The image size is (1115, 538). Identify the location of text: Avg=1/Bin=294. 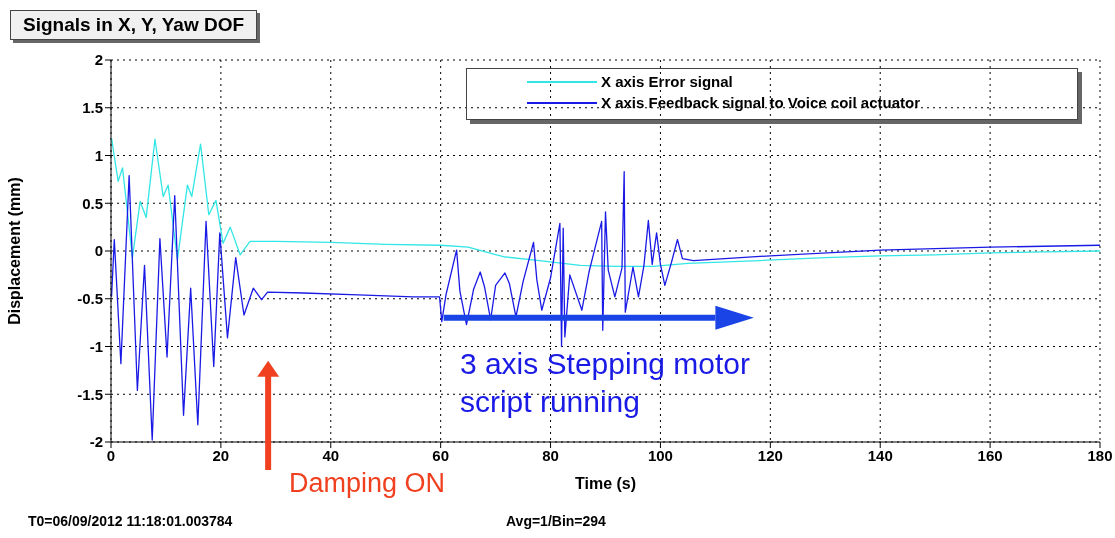
(556, 521).